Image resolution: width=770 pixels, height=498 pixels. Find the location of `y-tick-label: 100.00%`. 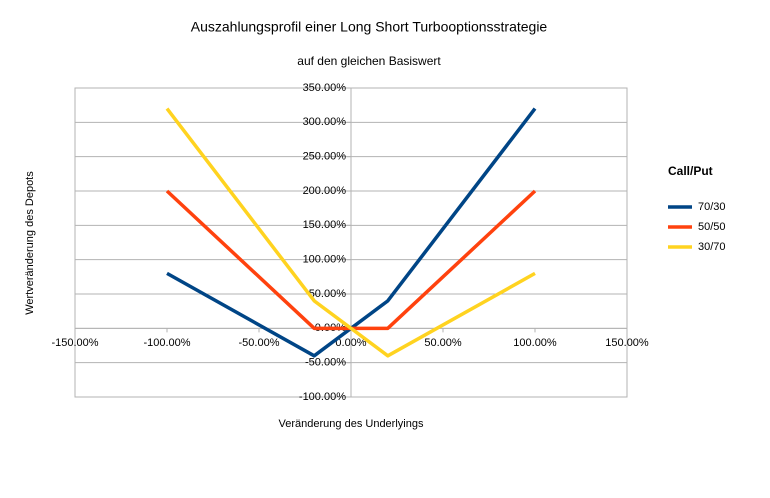

y-tick-label: 100.00% is located at coordinates (325, 260).